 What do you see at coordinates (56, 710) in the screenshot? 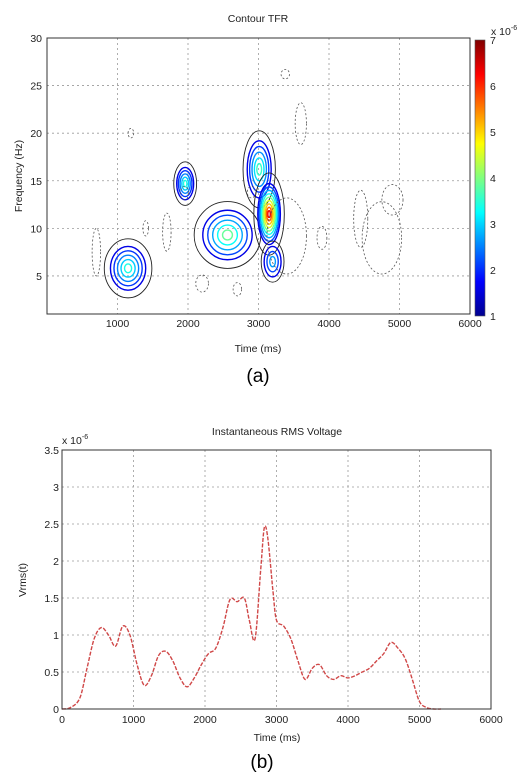
I see `y-tick-label: 0` at bounding box center [56, 710].